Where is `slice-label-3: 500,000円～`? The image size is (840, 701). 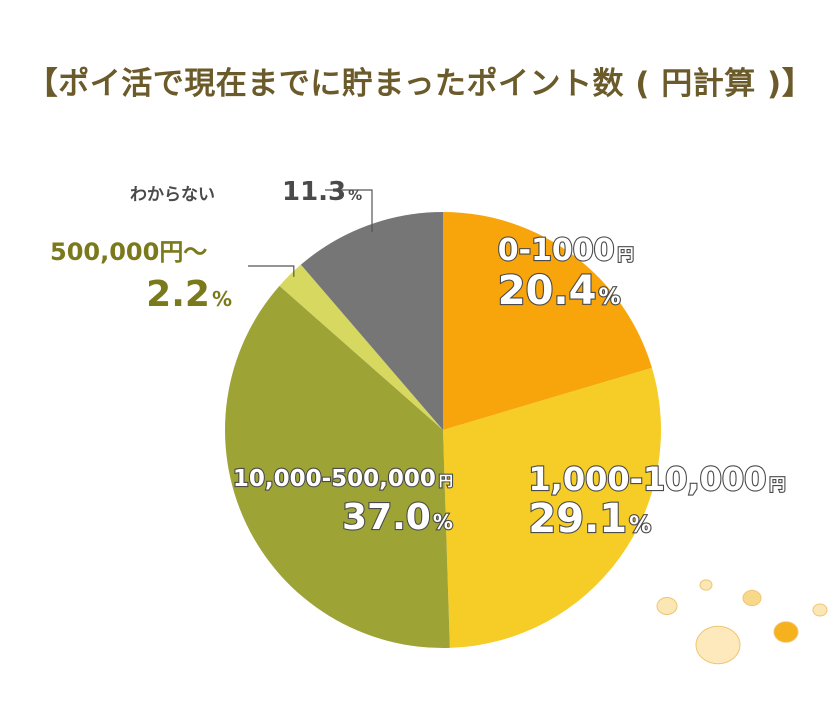
slice-label-3: 500,000円～ is located at coordinates (128, 252).